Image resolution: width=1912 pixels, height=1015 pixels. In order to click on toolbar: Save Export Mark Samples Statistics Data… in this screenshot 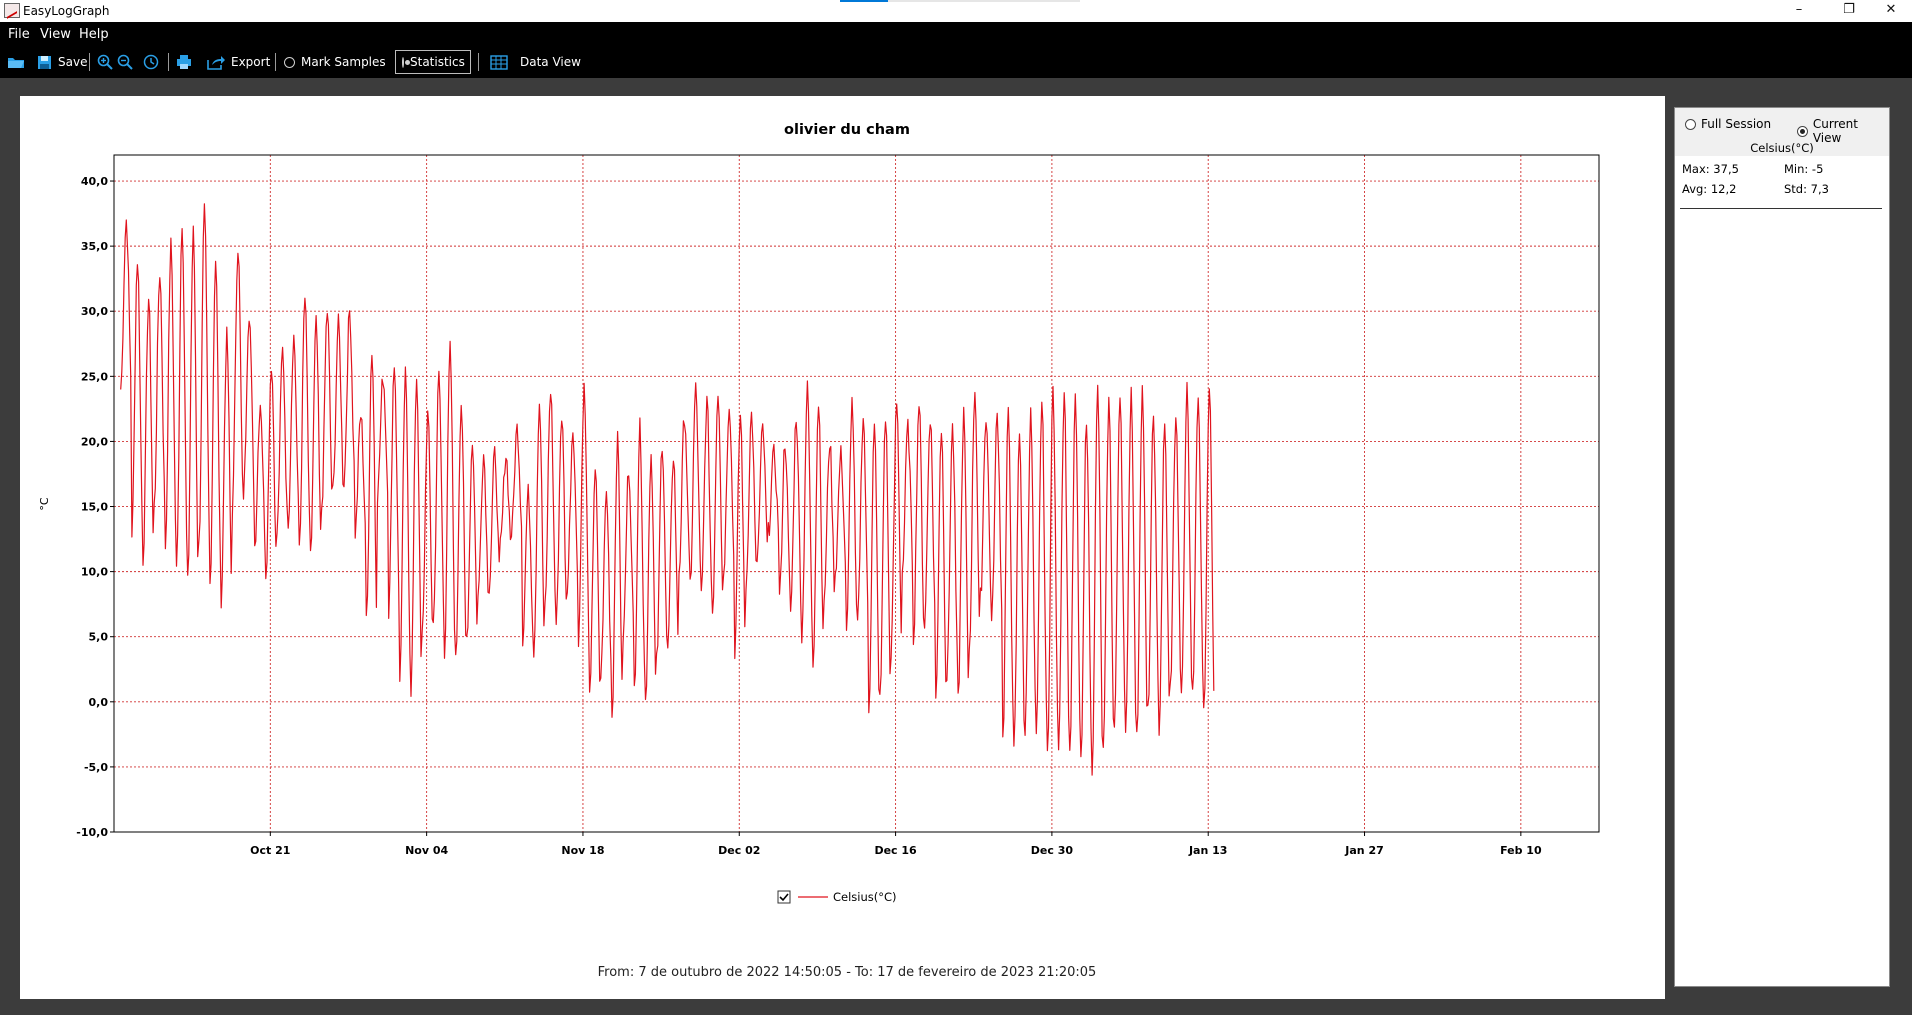, I will do `click(956, 62)`.